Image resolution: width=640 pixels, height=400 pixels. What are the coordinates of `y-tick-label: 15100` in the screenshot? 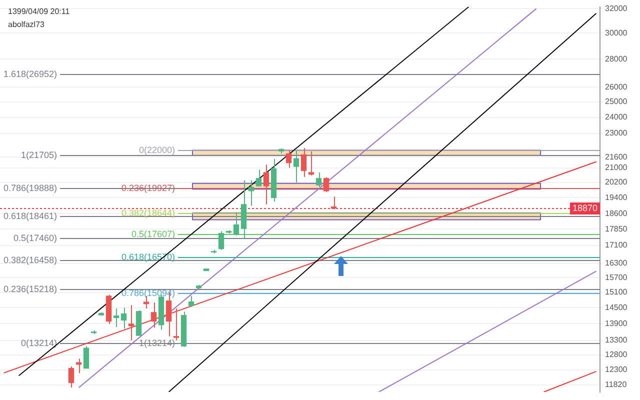 It's located at (616, 292).